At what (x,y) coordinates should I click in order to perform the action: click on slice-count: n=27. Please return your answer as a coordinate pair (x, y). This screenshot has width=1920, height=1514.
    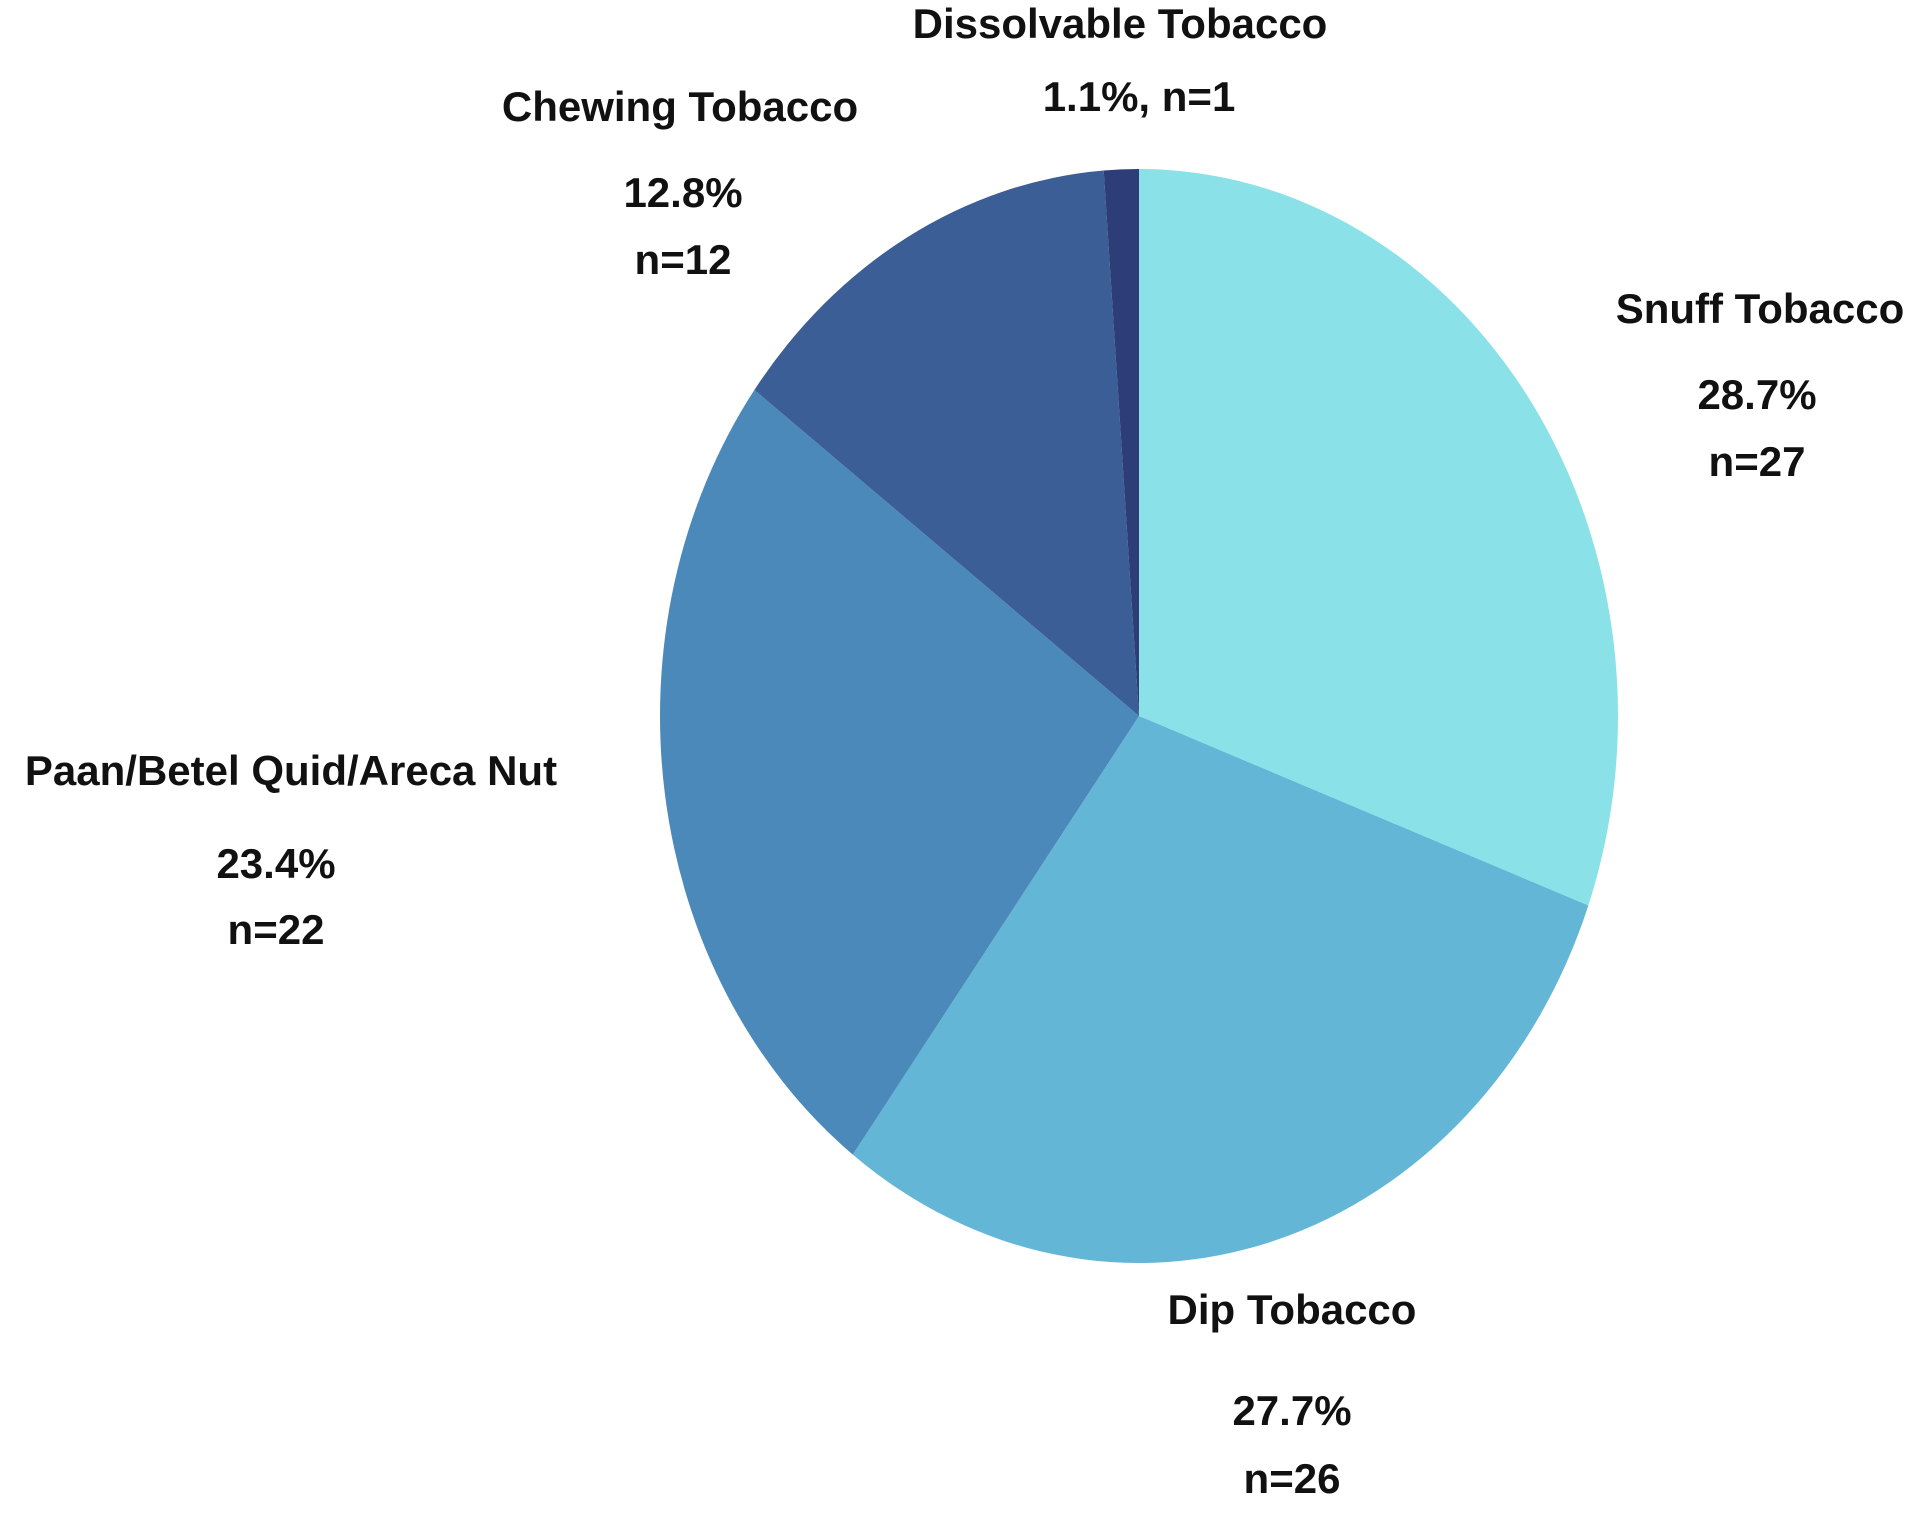
    Looking at the image, I should click on (1757, 461).